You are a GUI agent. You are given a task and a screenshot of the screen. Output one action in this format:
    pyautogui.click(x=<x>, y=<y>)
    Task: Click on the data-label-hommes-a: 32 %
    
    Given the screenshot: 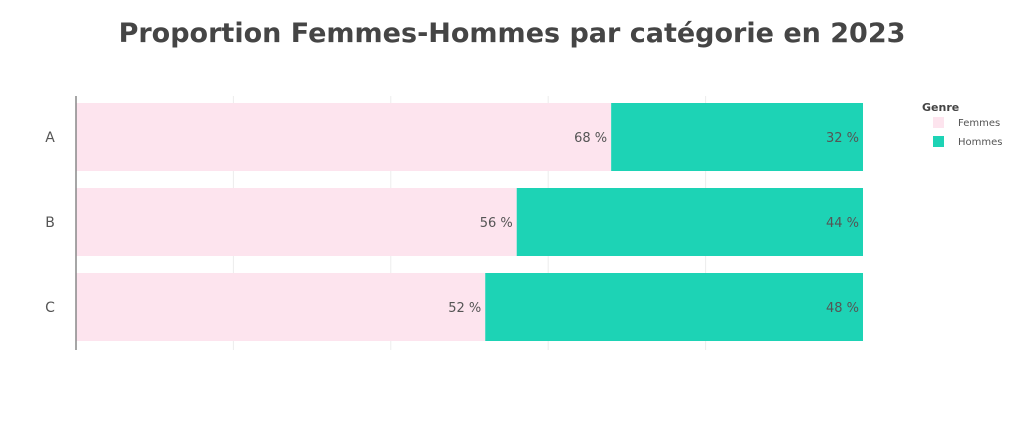 What is the action you would take?
    pyautogui.click(x=842, y=138)
    